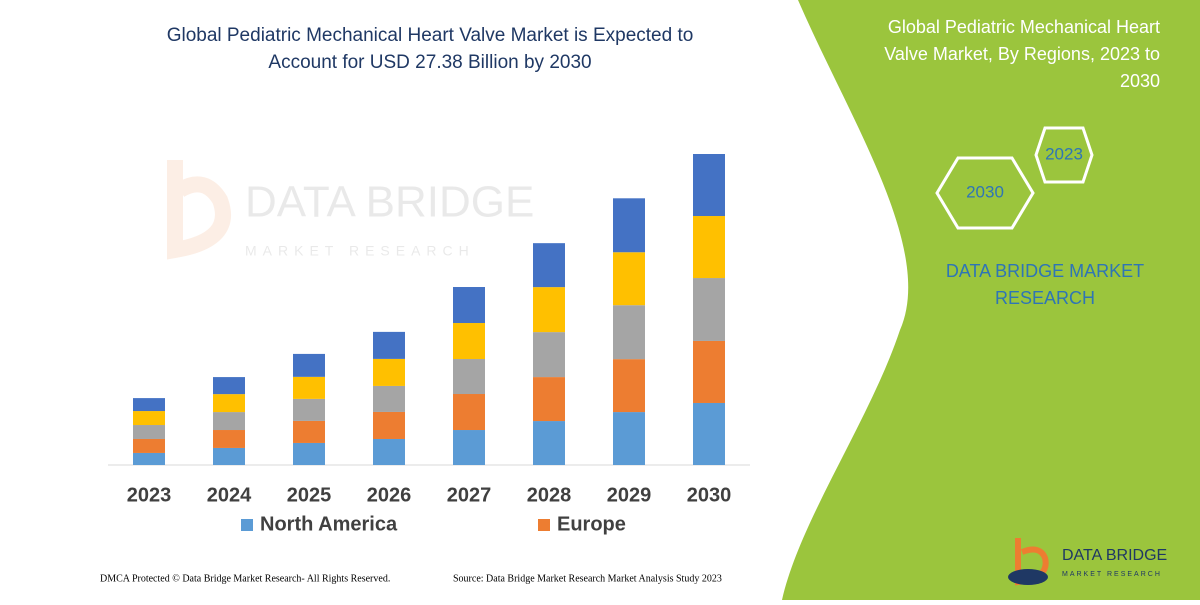 This screenshot has height=605, width=1200. Describe the element at coordinates (429, 62) in the screenshot. I see `chart-title: Account for USD 27.38 Billion by 2030` at that location.